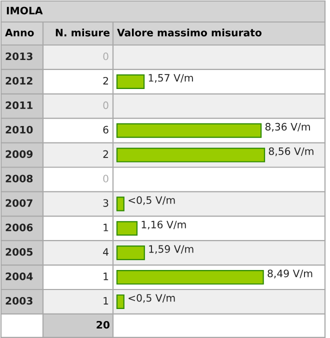 The height and width of the screenshot is (338, 330). I want to click on data-label: 8,36 V/m, so click(287, 127).